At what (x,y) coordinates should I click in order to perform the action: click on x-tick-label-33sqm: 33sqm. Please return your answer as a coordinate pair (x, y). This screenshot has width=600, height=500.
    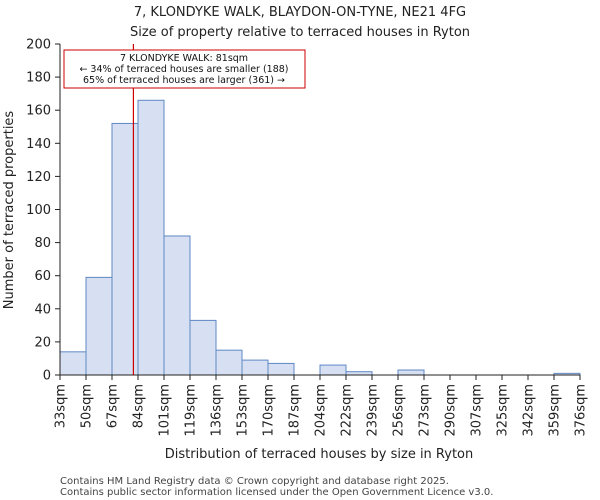
    Looking at the image, I should click on (61, 406).